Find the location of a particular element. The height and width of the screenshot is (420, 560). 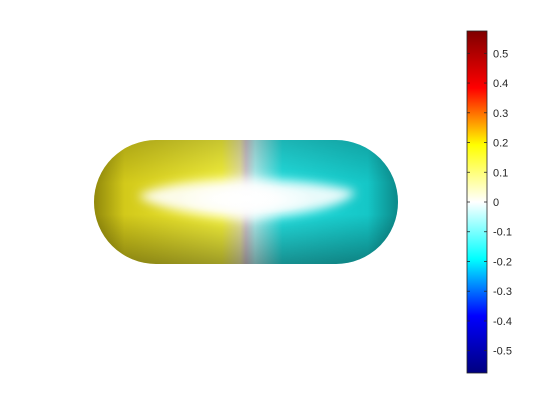

colorbar-frame is located at coordinates (477, 202).